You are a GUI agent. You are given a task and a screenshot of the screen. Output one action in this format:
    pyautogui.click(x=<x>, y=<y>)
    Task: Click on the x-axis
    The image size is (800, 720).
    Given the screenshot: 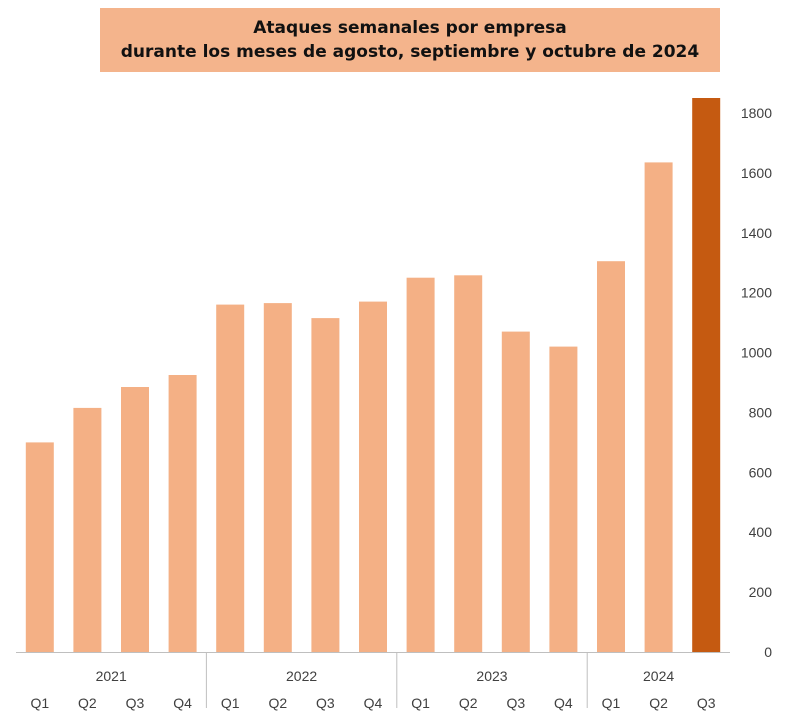 What is the action you would take?
    pyautogui.click(x=373, y=680)
    